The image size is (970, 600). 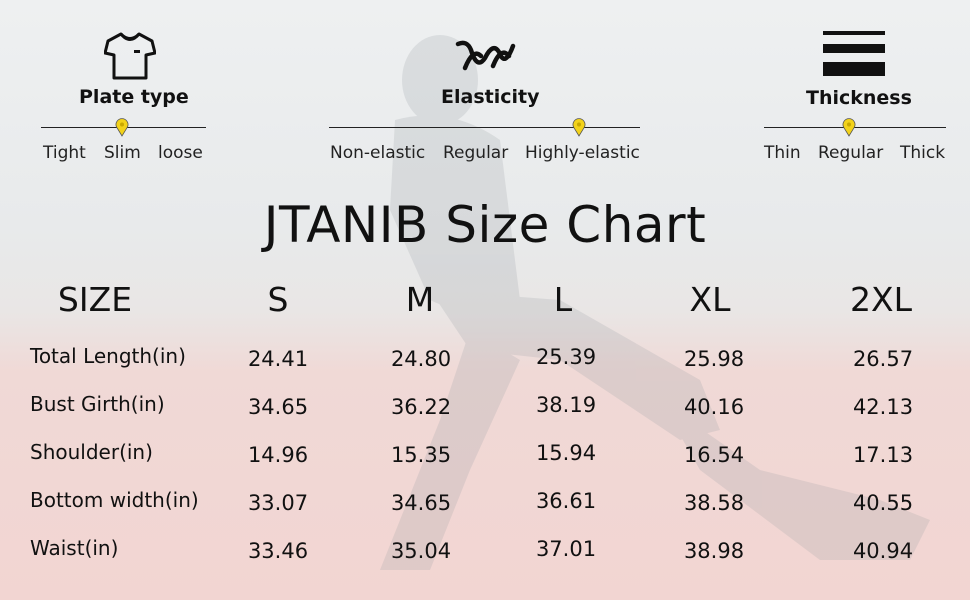 I want to click on table-cell: 36.22, so click(x=421, y=407).